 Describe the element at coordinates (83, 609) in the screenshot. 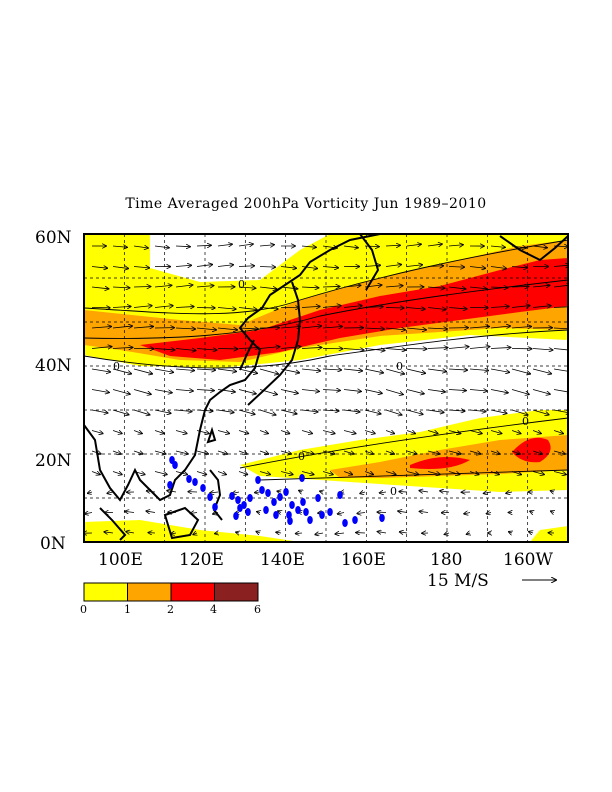

I see `colorbar-tick-0: 0` at that location.